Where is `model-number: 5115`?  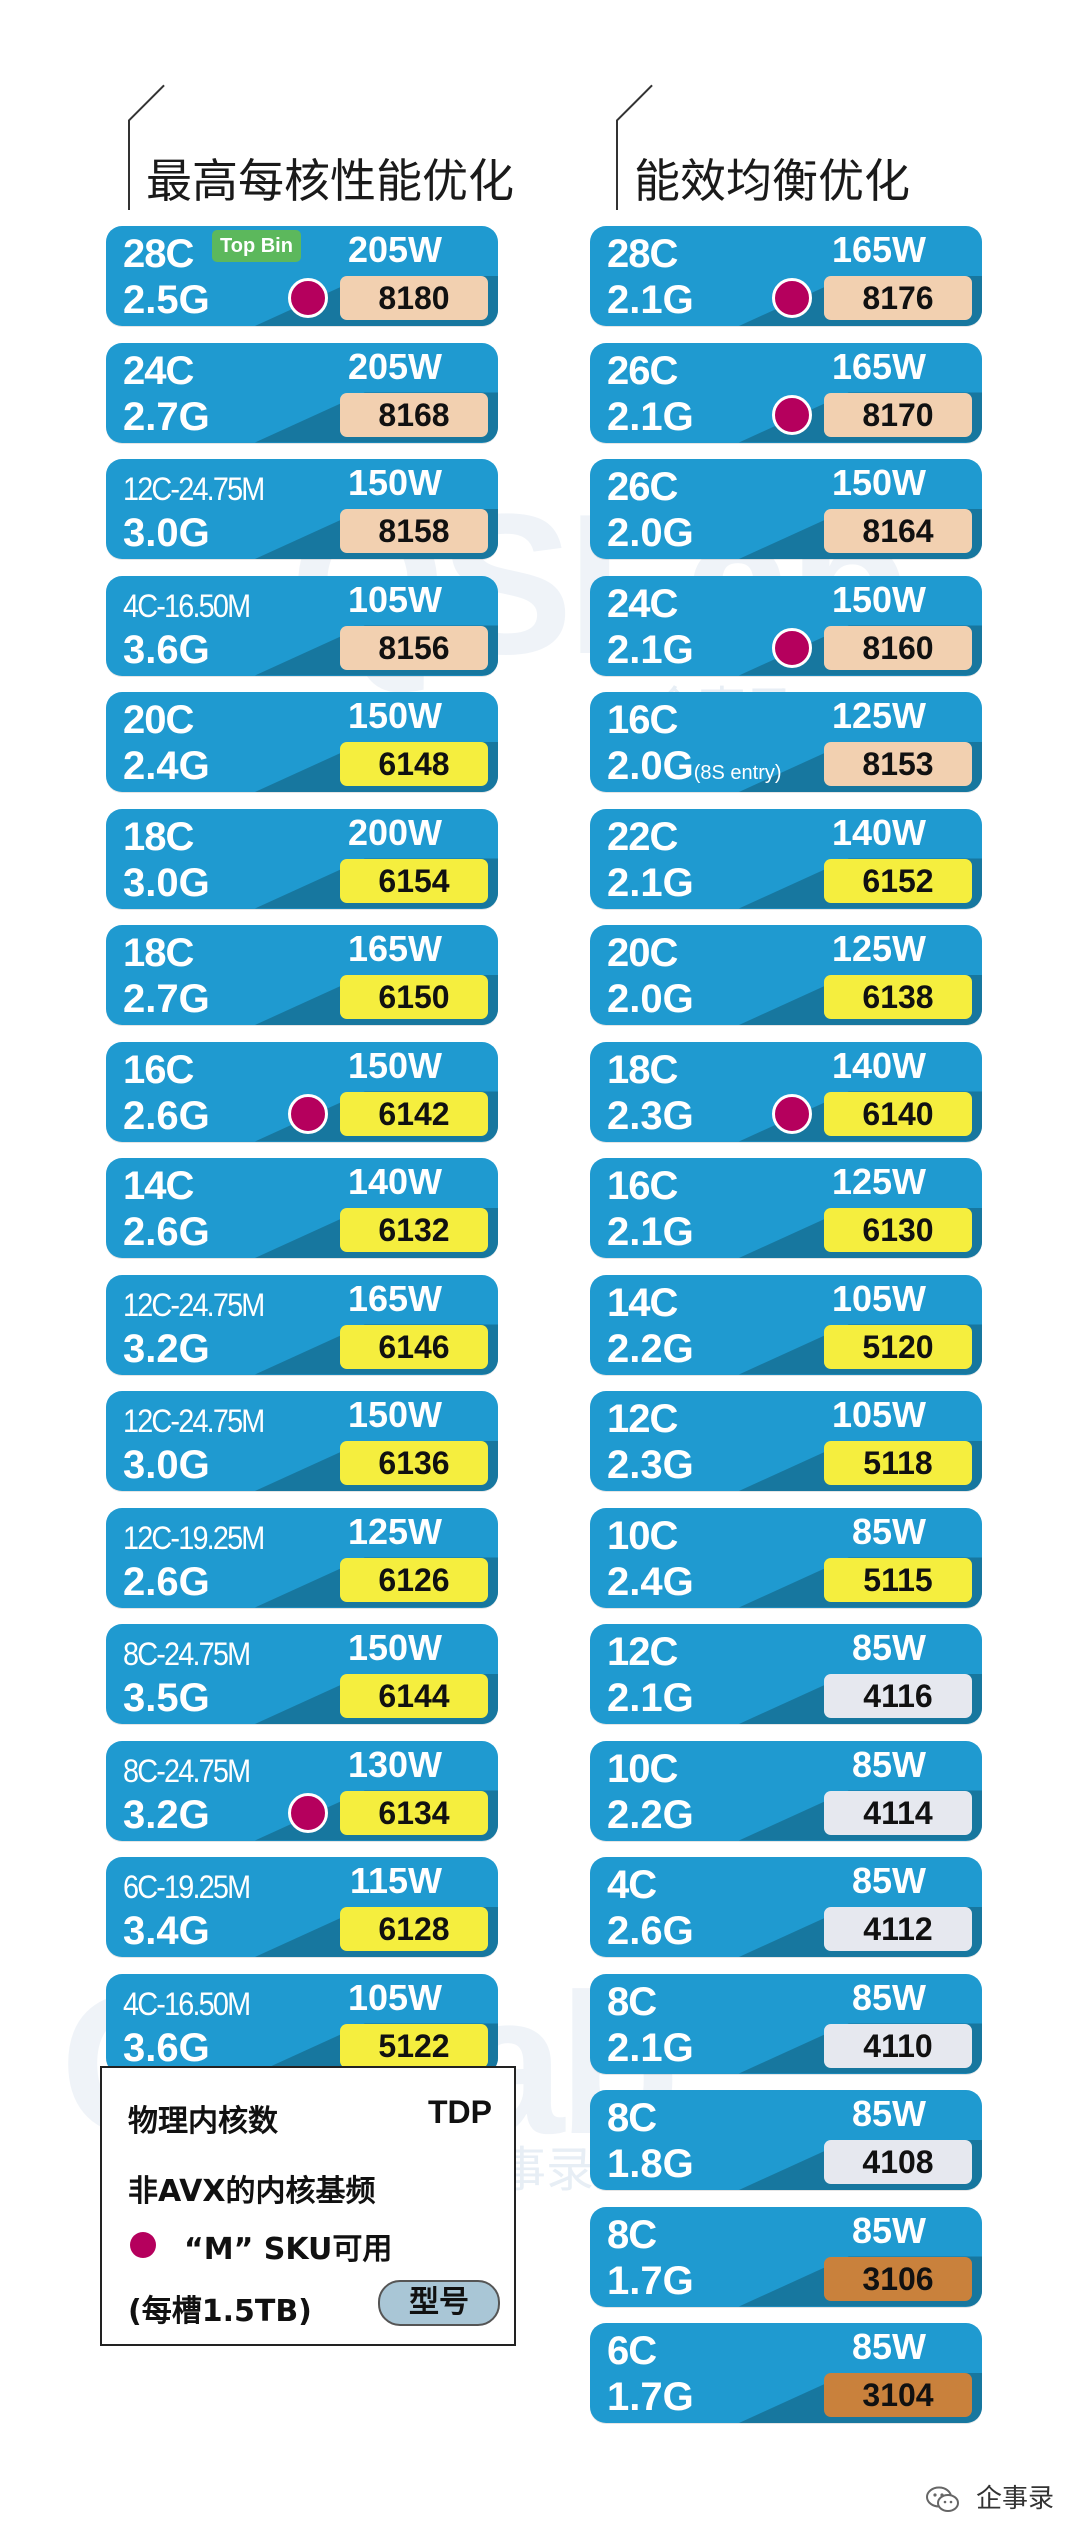 model-number: 5115 is located at coordinates (898, 1579).